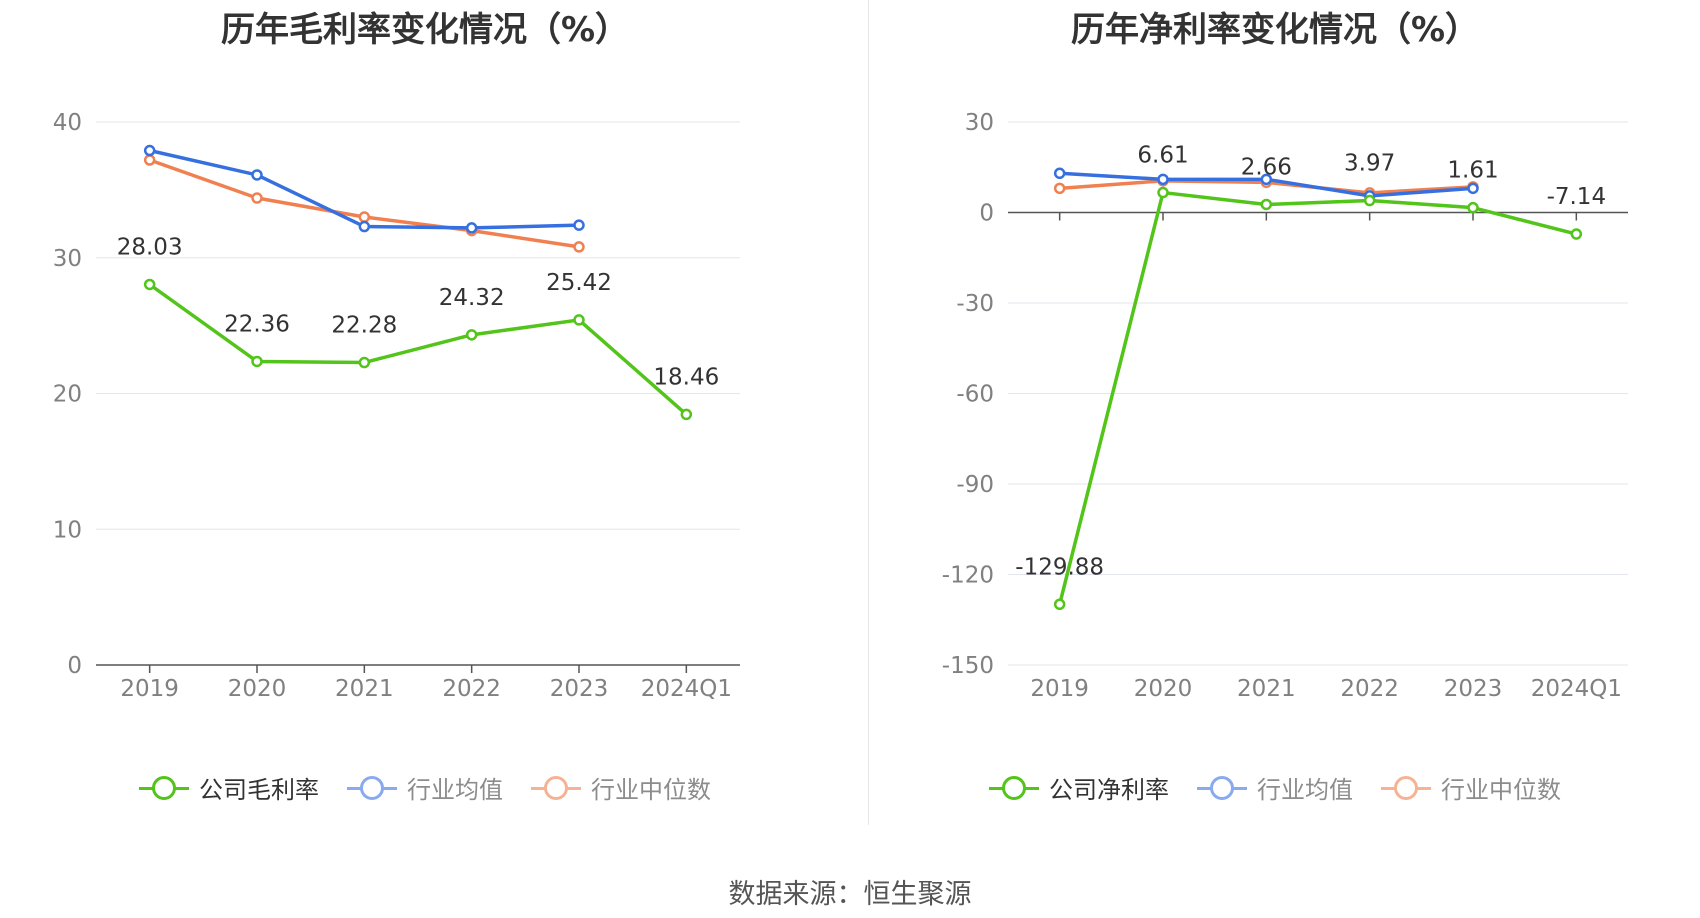 The height and width of the screenshot is (918, 1700). Describe the element at coordinates (1162, 156) in the screenshot. I see `data-label: 6.61` at that location.